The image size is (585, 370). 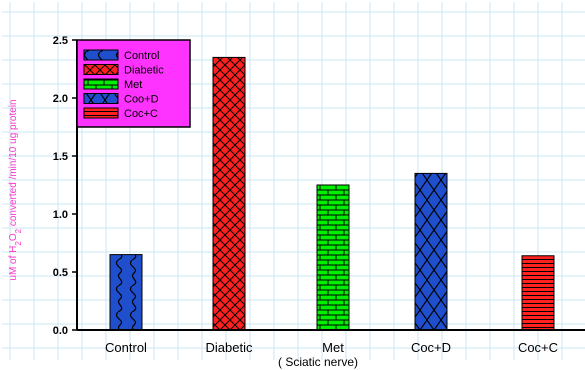 What do you see at coordinates (431, 347) in the screenshot?
I see `x-category-label: Coc+D` at bounding box center [431, 347].